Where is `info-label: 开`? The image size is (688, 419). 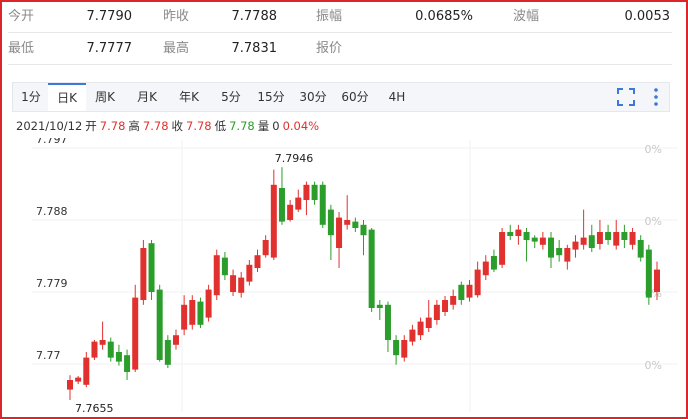 info-label: 开 is located at coordinates (91, 126).